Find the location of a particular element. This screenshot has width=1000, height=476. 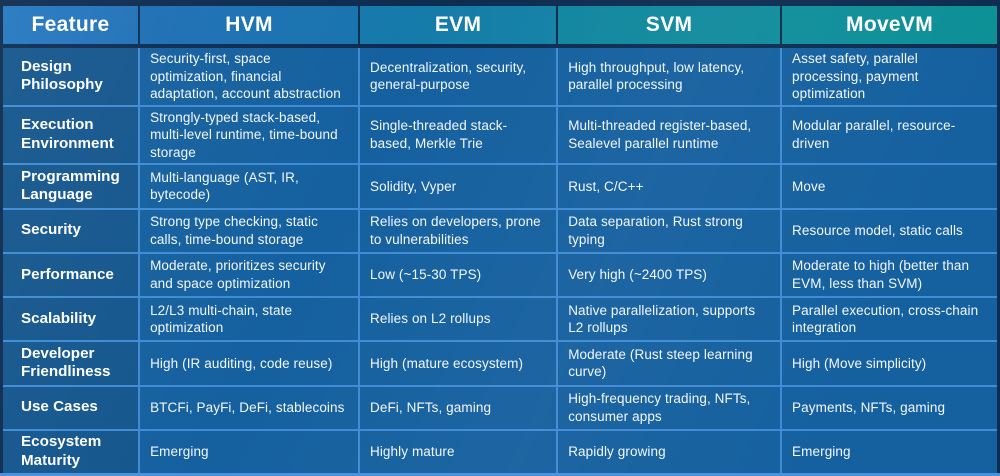

table-cell: Relies on L2 rollups is located at coordinates (458, 319).